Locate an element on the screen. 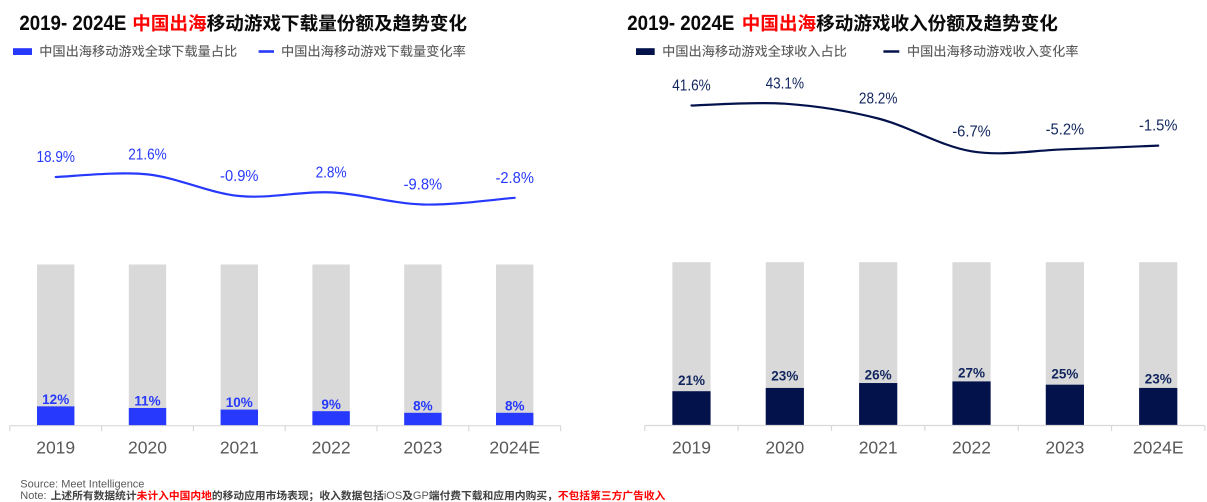  svg-text: 25% is located at coordinates (1064, 374).